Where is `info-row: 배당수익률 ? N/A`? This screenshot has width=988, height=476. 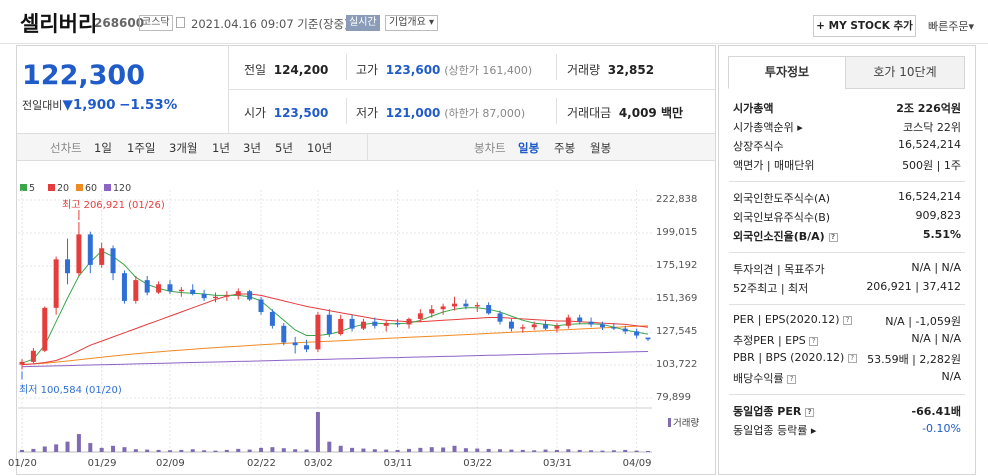
info-row: 배당수익률 ? N/A is located at coordinates (847, 379).